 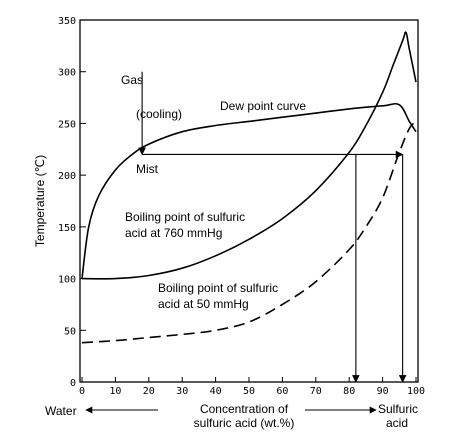 What do you see at coordinates (263, 106) in the screenshot?
I see `annotation-dew-point: Dew point curve` at bounding box center [263, 106].